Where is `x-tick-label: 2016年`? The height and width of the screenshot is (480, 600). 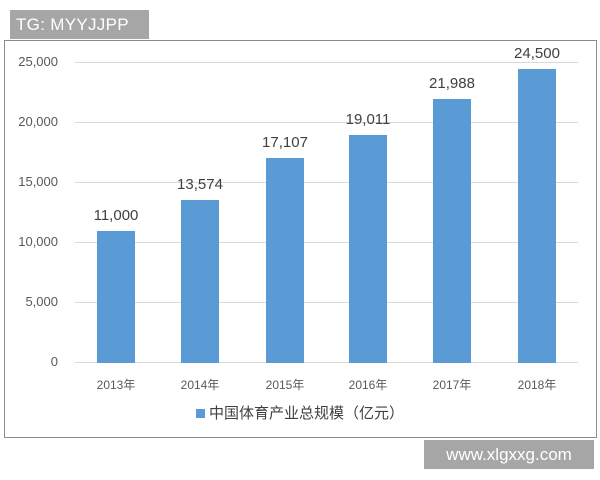
x-tick-label: 2016年 is located at coordinates (368, 385).